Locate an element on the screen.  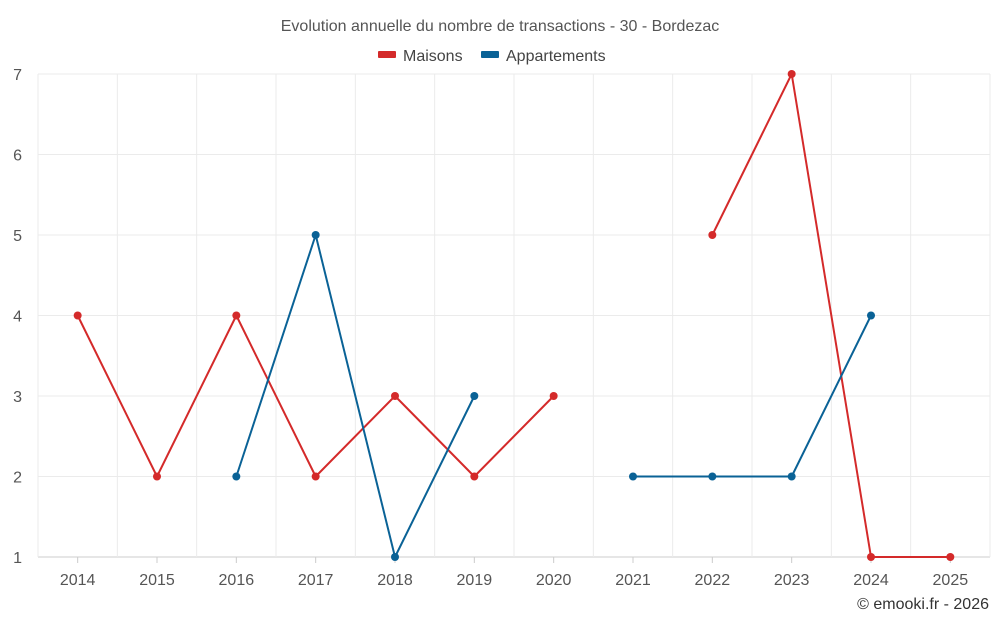
x-tick-label: 2017 is located at coordinates (316, 580).